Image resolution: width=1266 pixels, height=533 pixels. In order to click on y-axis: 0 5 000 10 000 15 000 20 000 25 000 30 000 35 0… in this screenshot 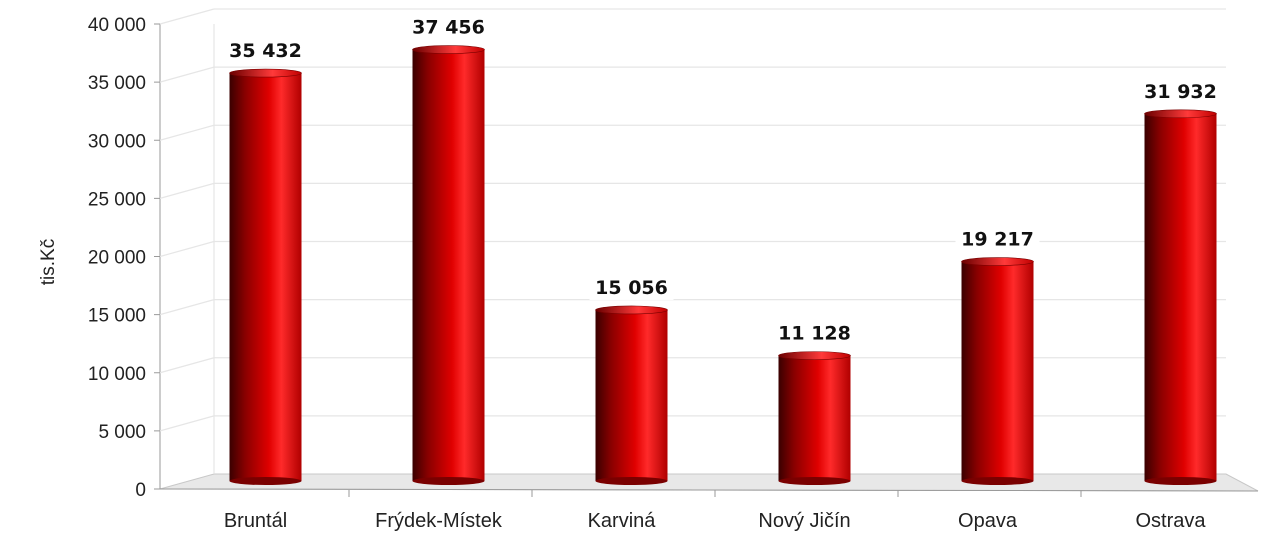, I will do `click(124, 258)`.